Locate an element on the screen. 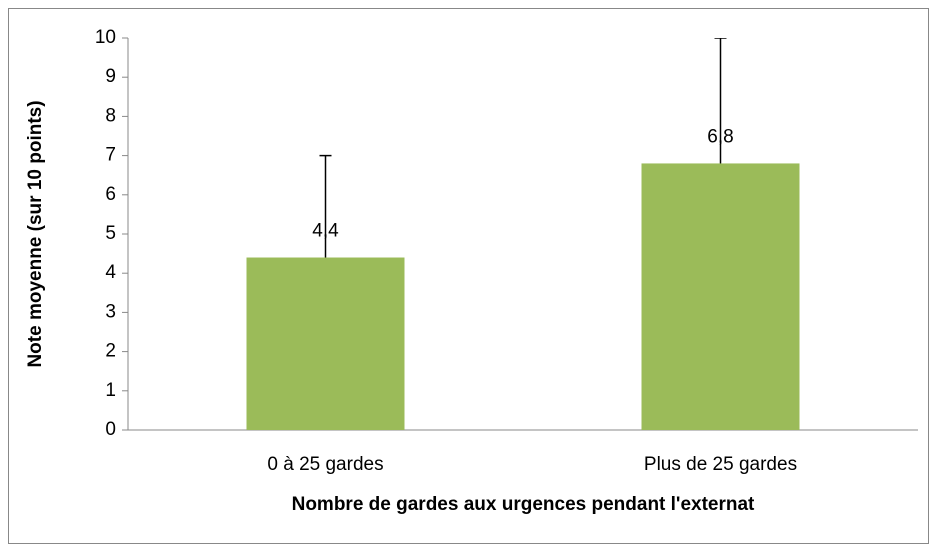 Image resolution: width=937 pixels, height=547 pixels. y-tick-label: 4 is located at coordinates (110, 272).